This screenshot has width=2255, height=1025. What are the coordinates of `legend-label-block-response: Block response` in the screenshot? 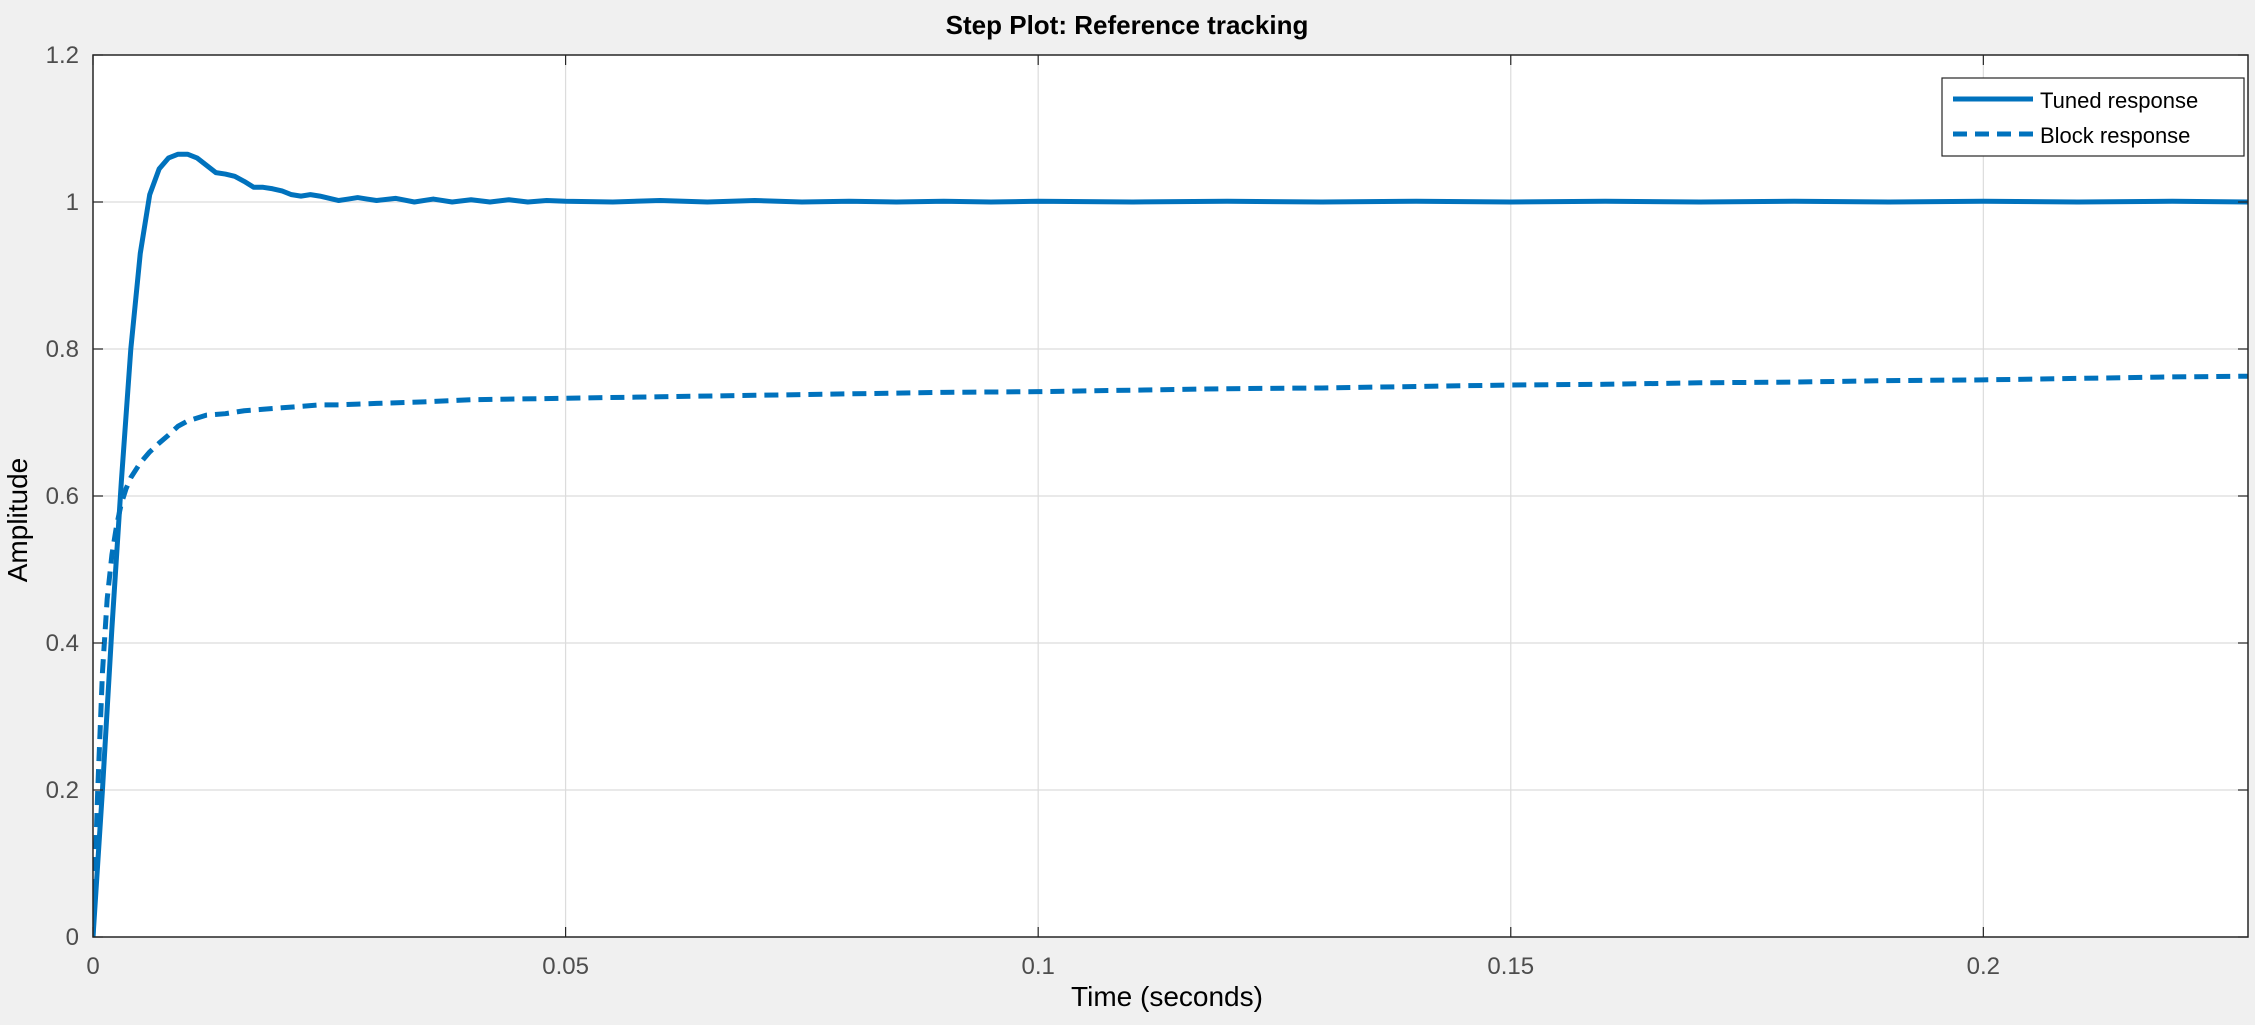 It's located at (2115, 135).